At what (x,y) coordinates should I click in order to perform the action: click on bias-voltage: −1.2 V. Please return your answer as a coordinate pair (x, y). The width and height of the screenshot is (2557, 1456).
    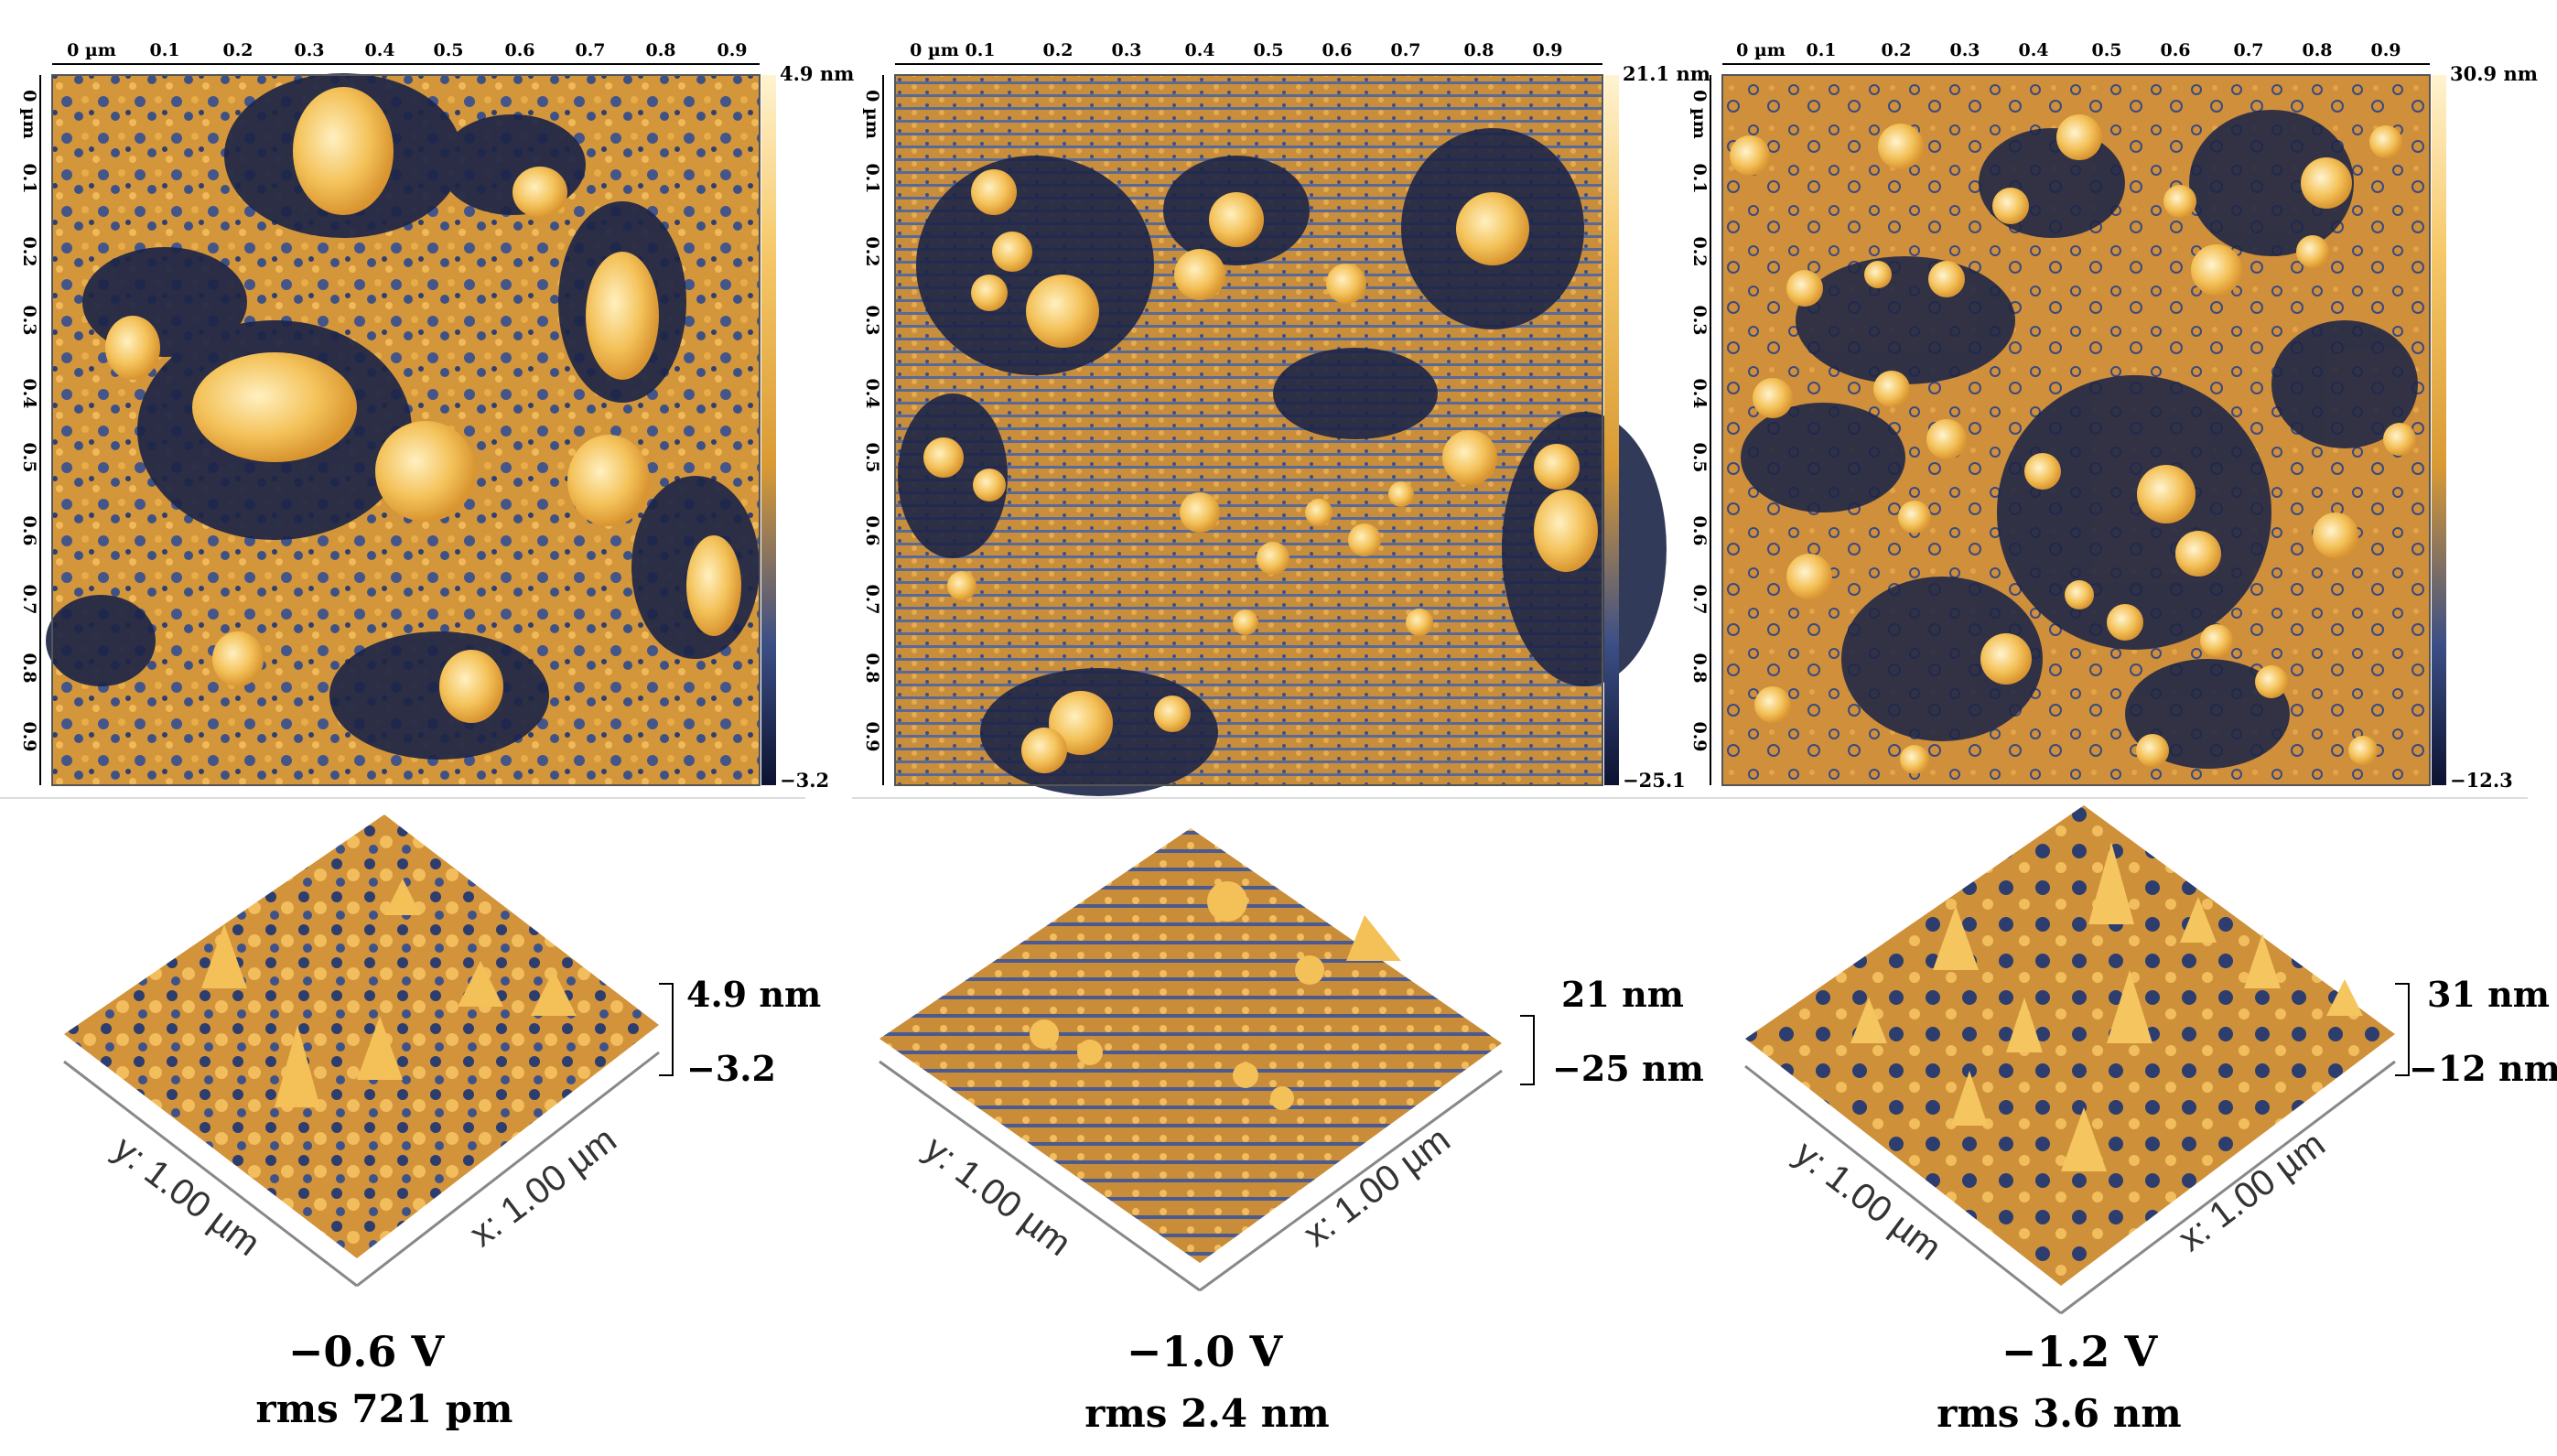
    Looking at the image, I should click on (2079, 1351).